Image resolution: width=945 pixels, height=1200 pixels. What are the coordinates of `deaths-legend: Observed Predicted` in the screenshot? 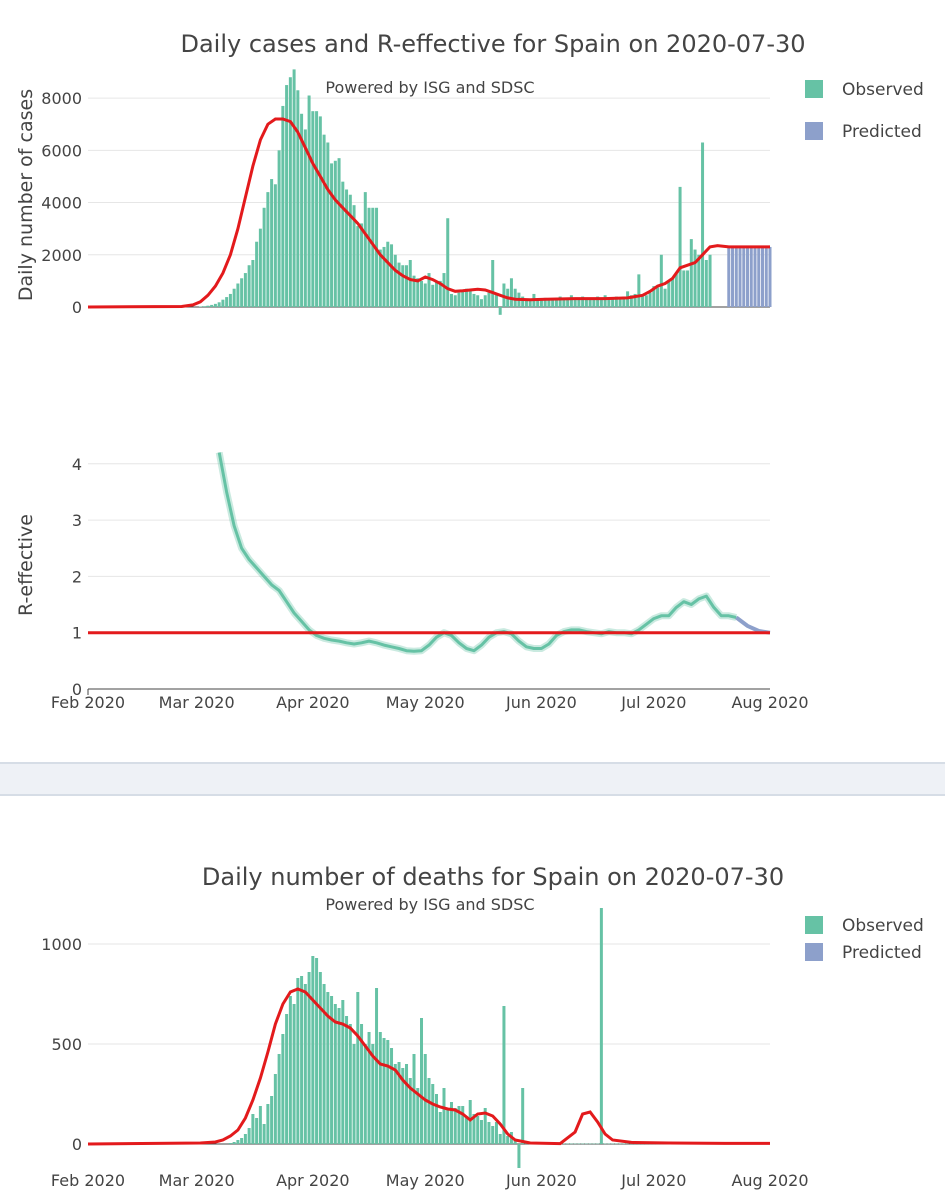 It's located at (864, 939).